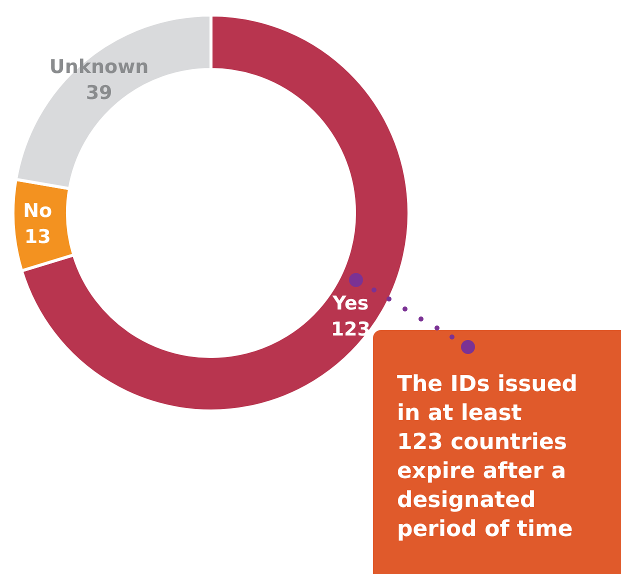 Image resolution: width=621 pixels, height=574 pixels. I want to click on data-label: 123, so click(350, 329).